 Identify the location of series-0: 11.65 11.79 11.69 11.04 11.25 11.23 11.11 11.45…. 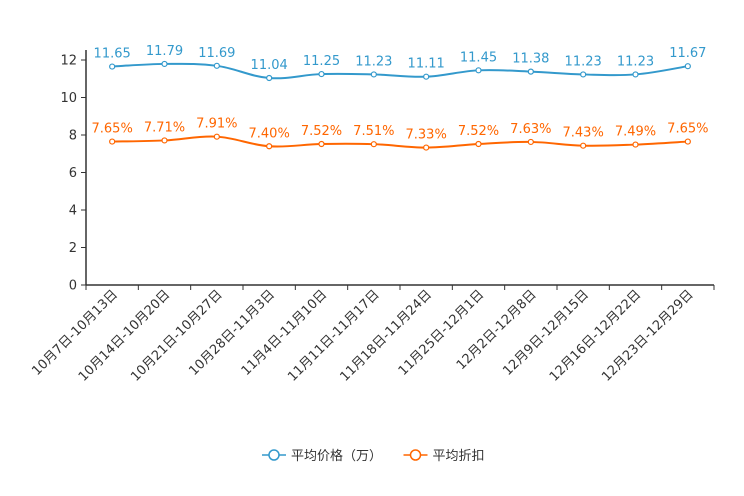
(400, 63).